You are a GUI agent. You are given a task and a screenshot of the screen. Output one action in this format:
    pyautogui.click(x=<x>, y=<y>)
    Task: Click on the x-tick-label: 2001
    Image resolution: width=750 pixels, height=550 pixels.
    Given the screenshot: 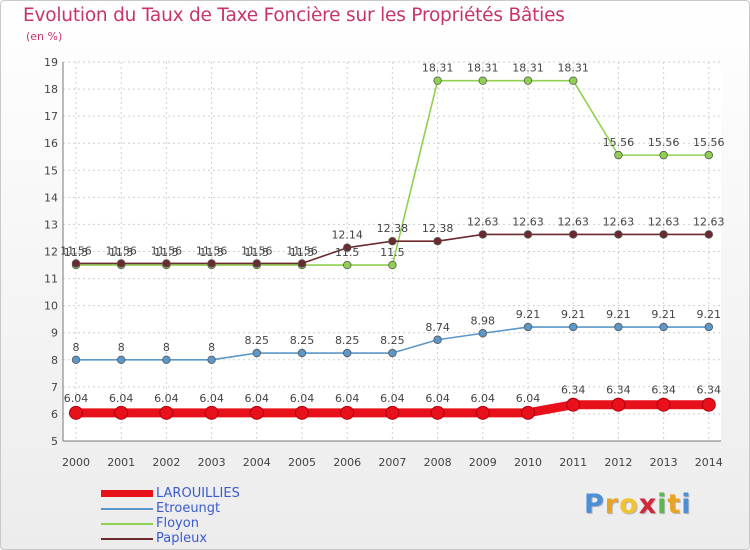 What is the action you would take?
    pyautogui.click(x=121, y=462)
    